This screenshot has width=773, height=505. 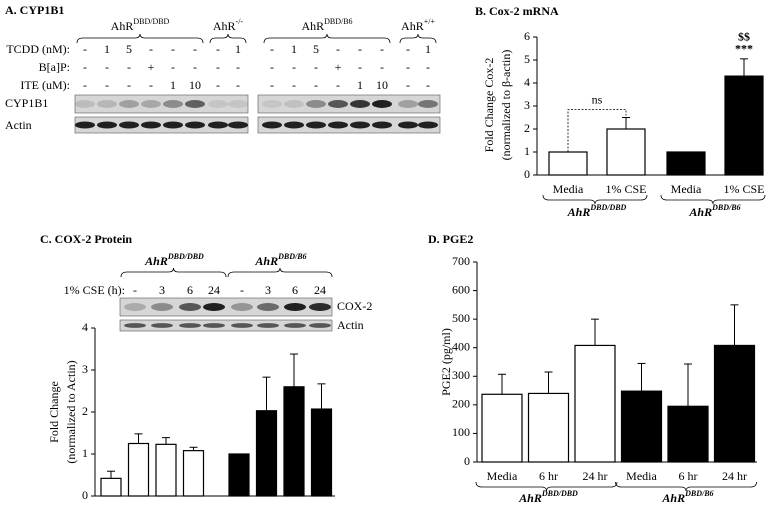 I want to click on x-tick-label: 1% CSE, so click(x=625, y=189).